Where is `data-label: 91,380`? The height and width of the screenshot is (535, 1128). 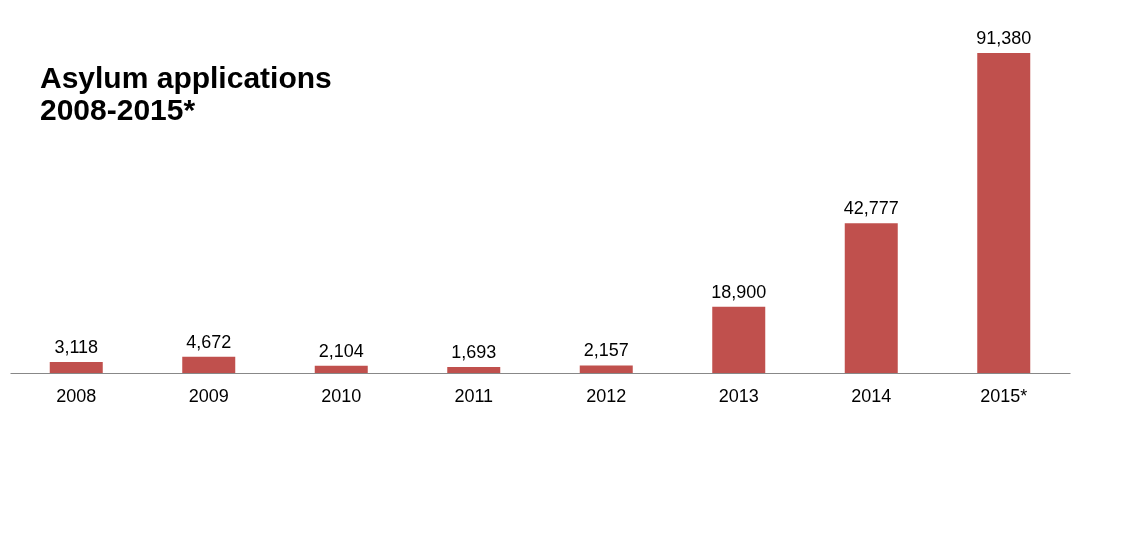
data-label: 91,380 is located at coordinates (1004, 38).